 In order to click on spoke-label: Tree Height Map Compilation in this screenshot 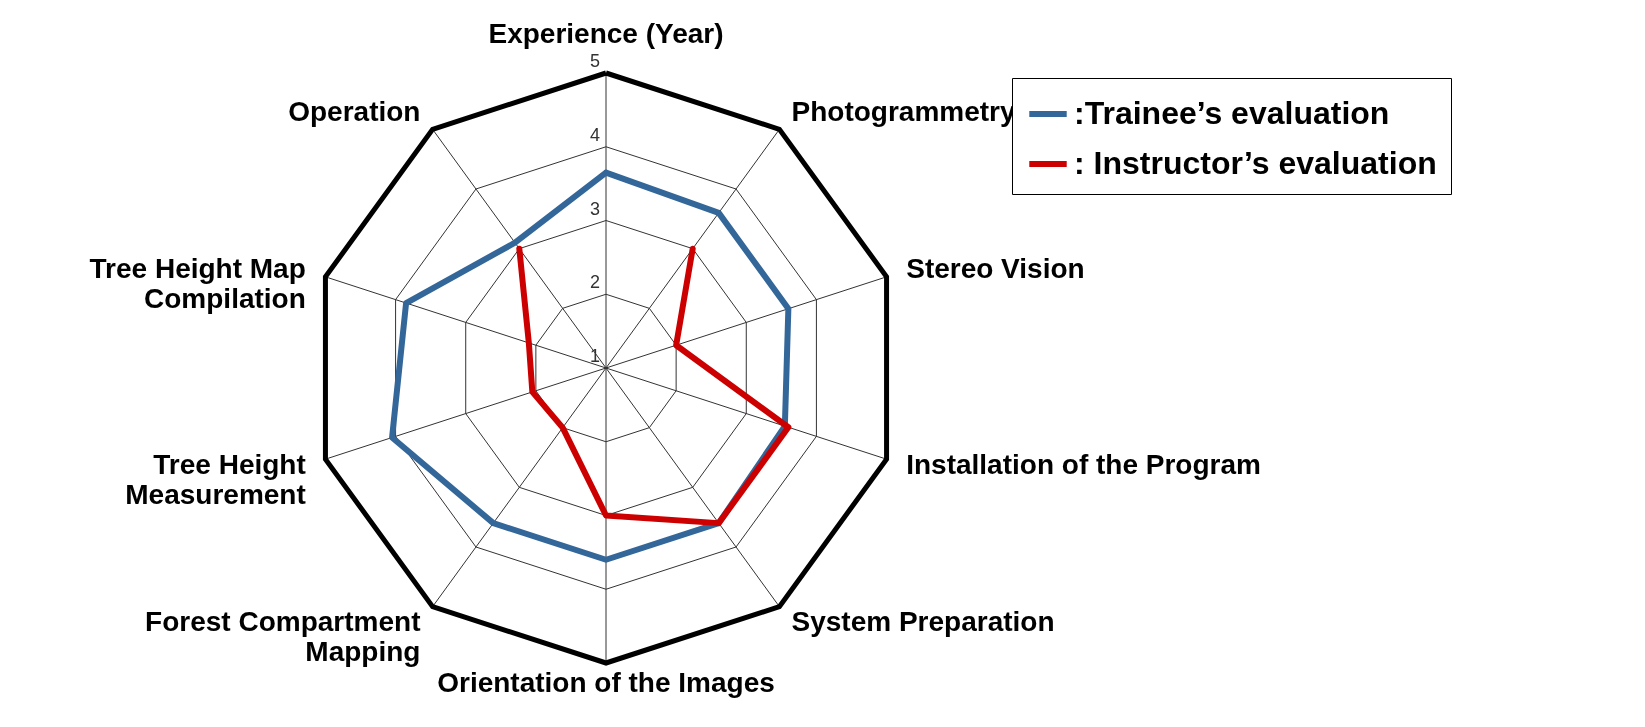, I will do `click(197, 284)`.